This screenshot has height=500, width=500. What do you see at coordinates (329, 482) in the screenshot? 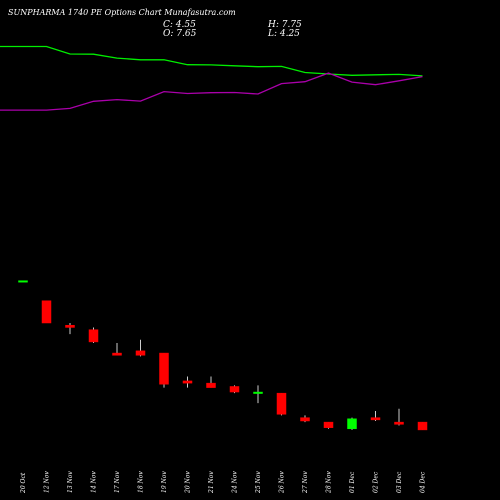
I see `x-tick-label: 28 Nov` at bounding box center [329, 482].